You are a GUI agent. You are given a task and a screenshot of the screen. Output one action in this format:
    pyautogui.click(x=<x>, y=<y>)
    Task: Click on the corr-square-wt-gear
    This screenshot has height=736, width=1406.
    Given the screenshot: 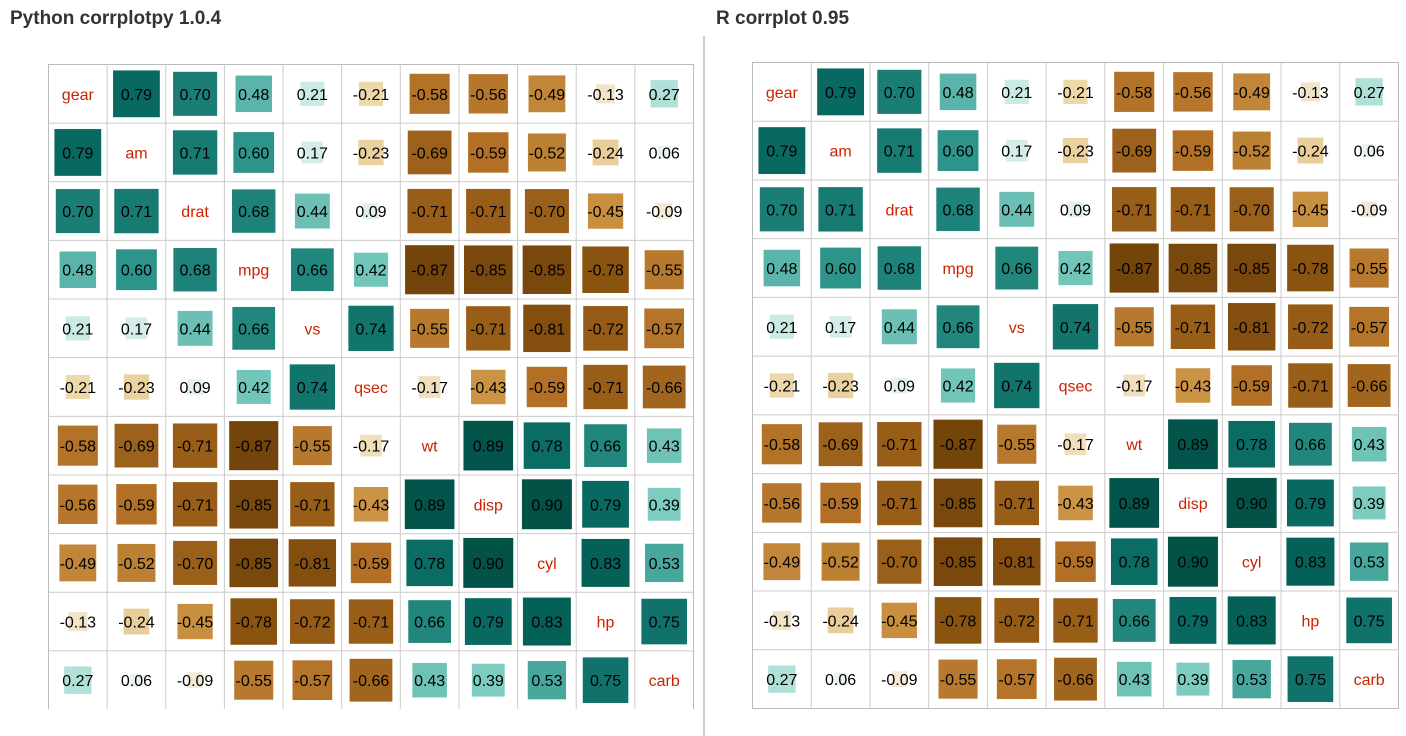 What is the action you would take?
    pyautogui.click(x=781, y=444)
    